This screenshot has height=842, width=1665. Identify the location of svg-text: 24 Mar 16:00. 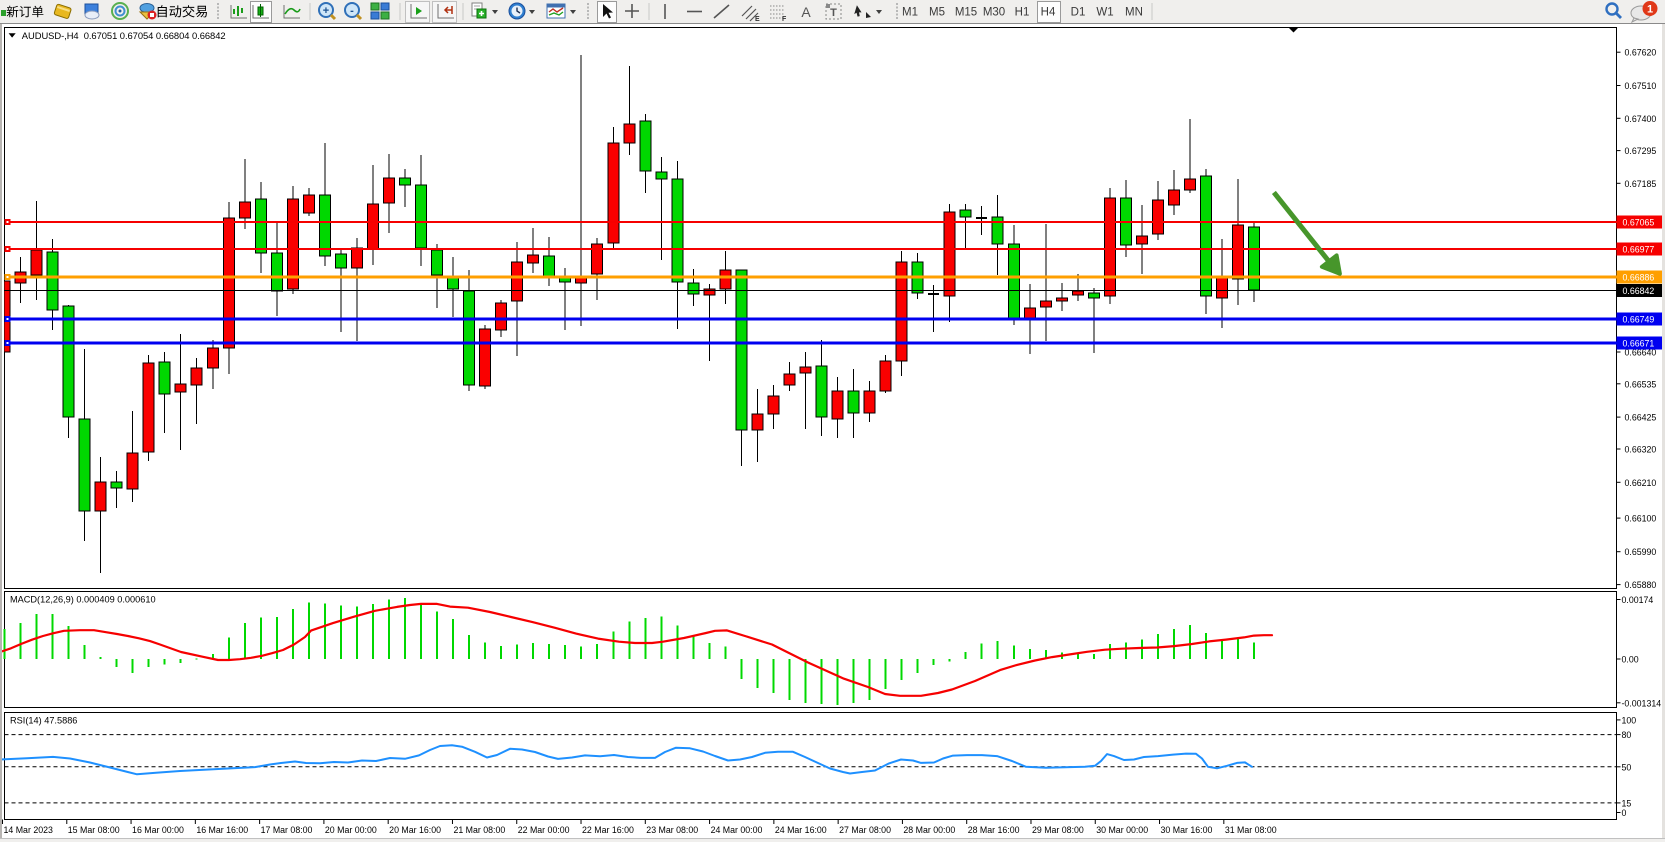
(801, 830).